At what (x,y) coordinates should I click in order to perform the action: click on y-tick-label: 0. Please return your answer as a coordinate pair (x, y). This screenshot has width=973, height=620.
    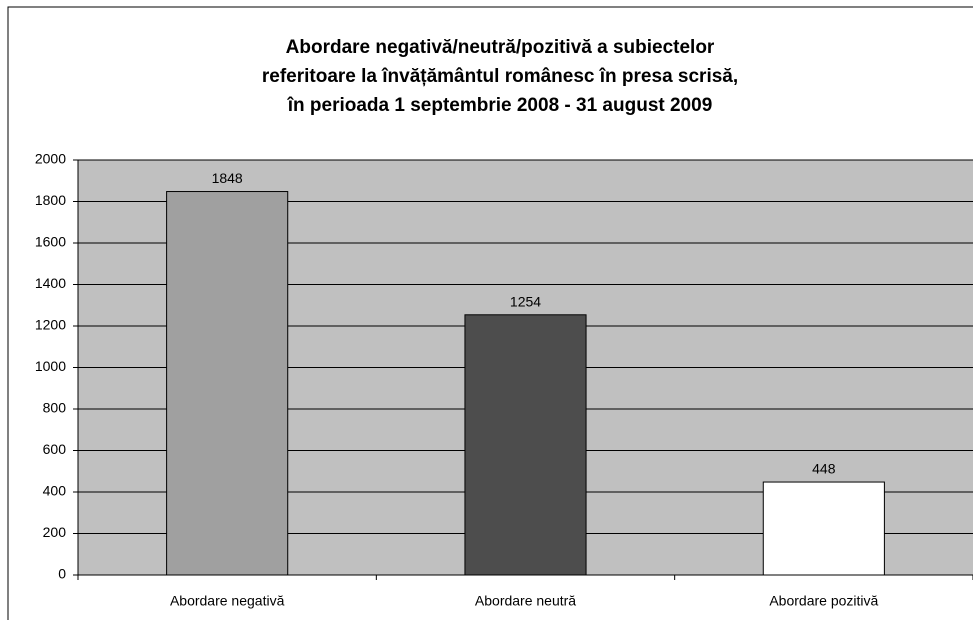
    Looking at the image, I should click on (62, 574).